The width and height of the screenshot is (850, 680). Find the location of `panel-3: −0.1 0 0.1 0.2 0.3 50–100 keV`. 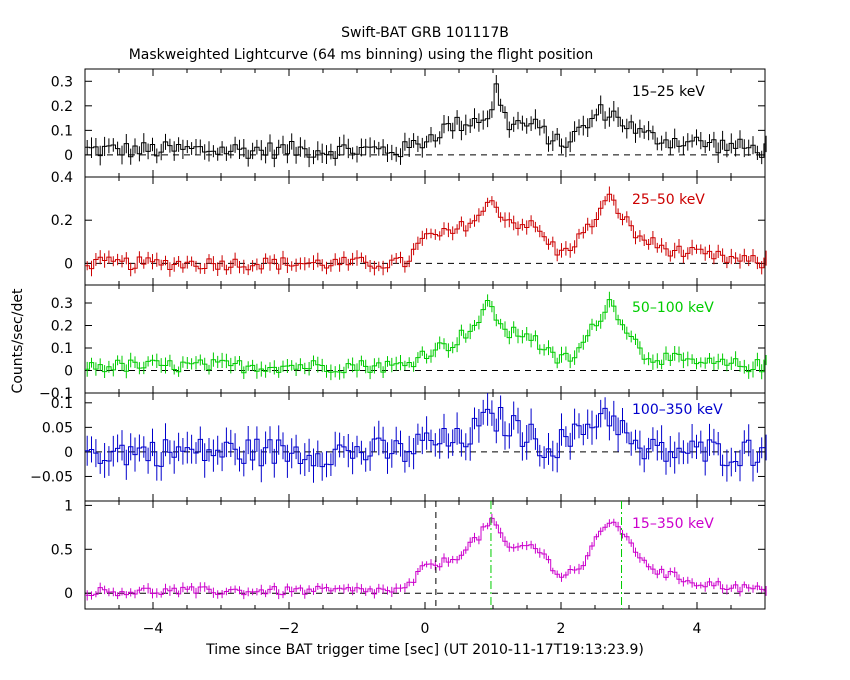

panel-3: −0.1 0 0.1 0.2 0.3 50–100 keV is located at coordinates (403, 343).